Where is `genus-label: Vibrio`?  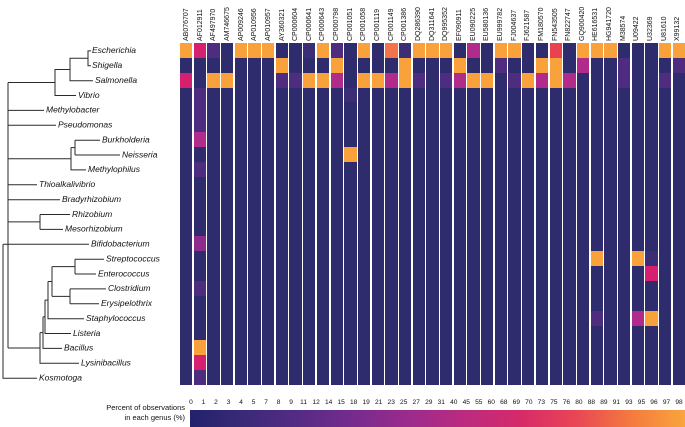
genus-label: Vibrio is located at coordinates (89, 95).